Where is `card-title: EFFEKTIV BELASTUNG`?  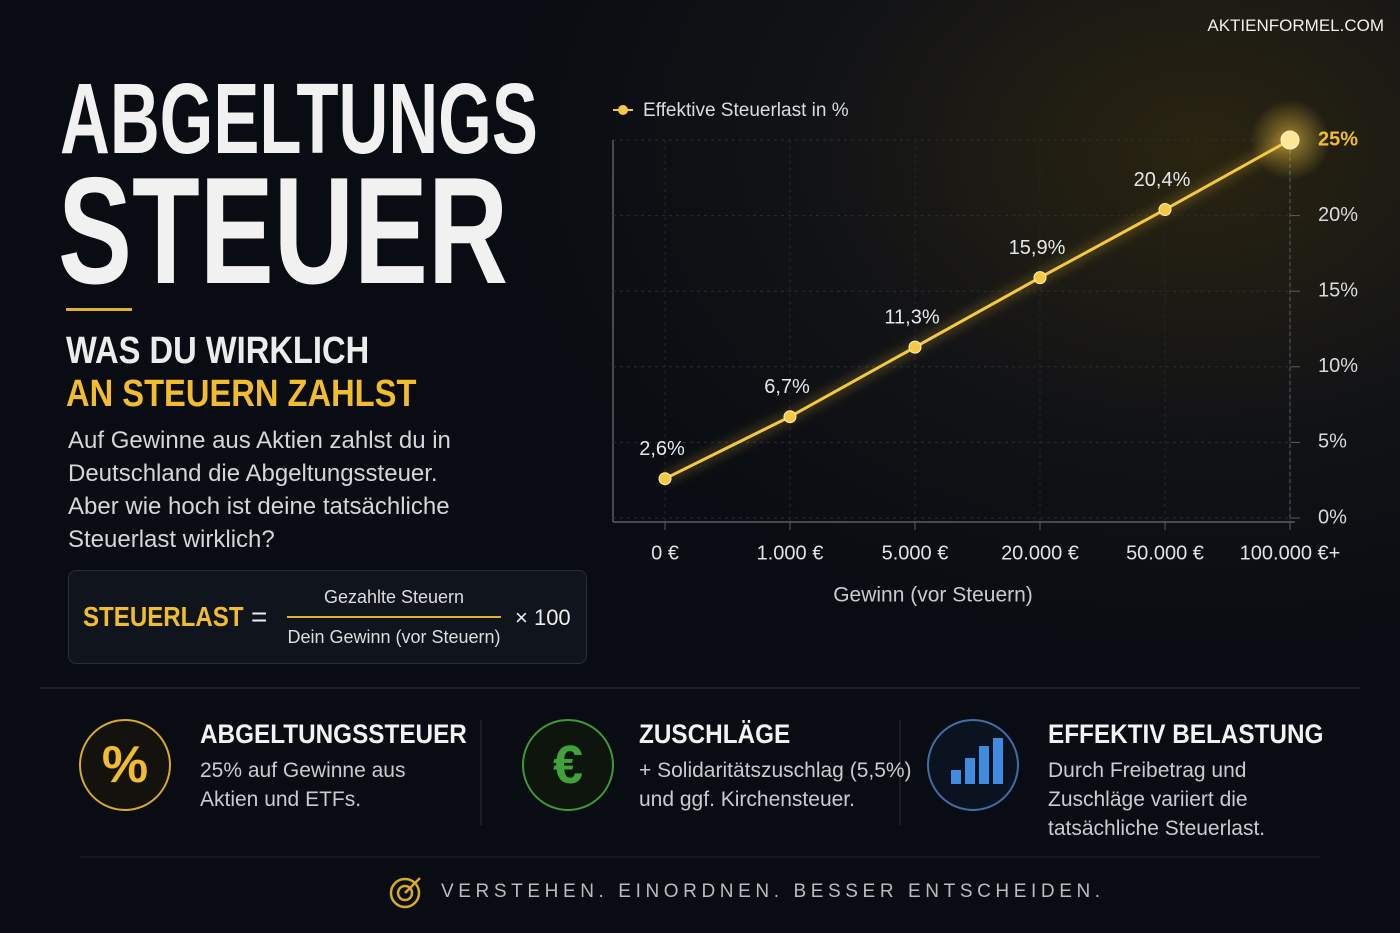
card-title: EFFEKTIV BELASTUNG is located at coordinates (1186, 734).